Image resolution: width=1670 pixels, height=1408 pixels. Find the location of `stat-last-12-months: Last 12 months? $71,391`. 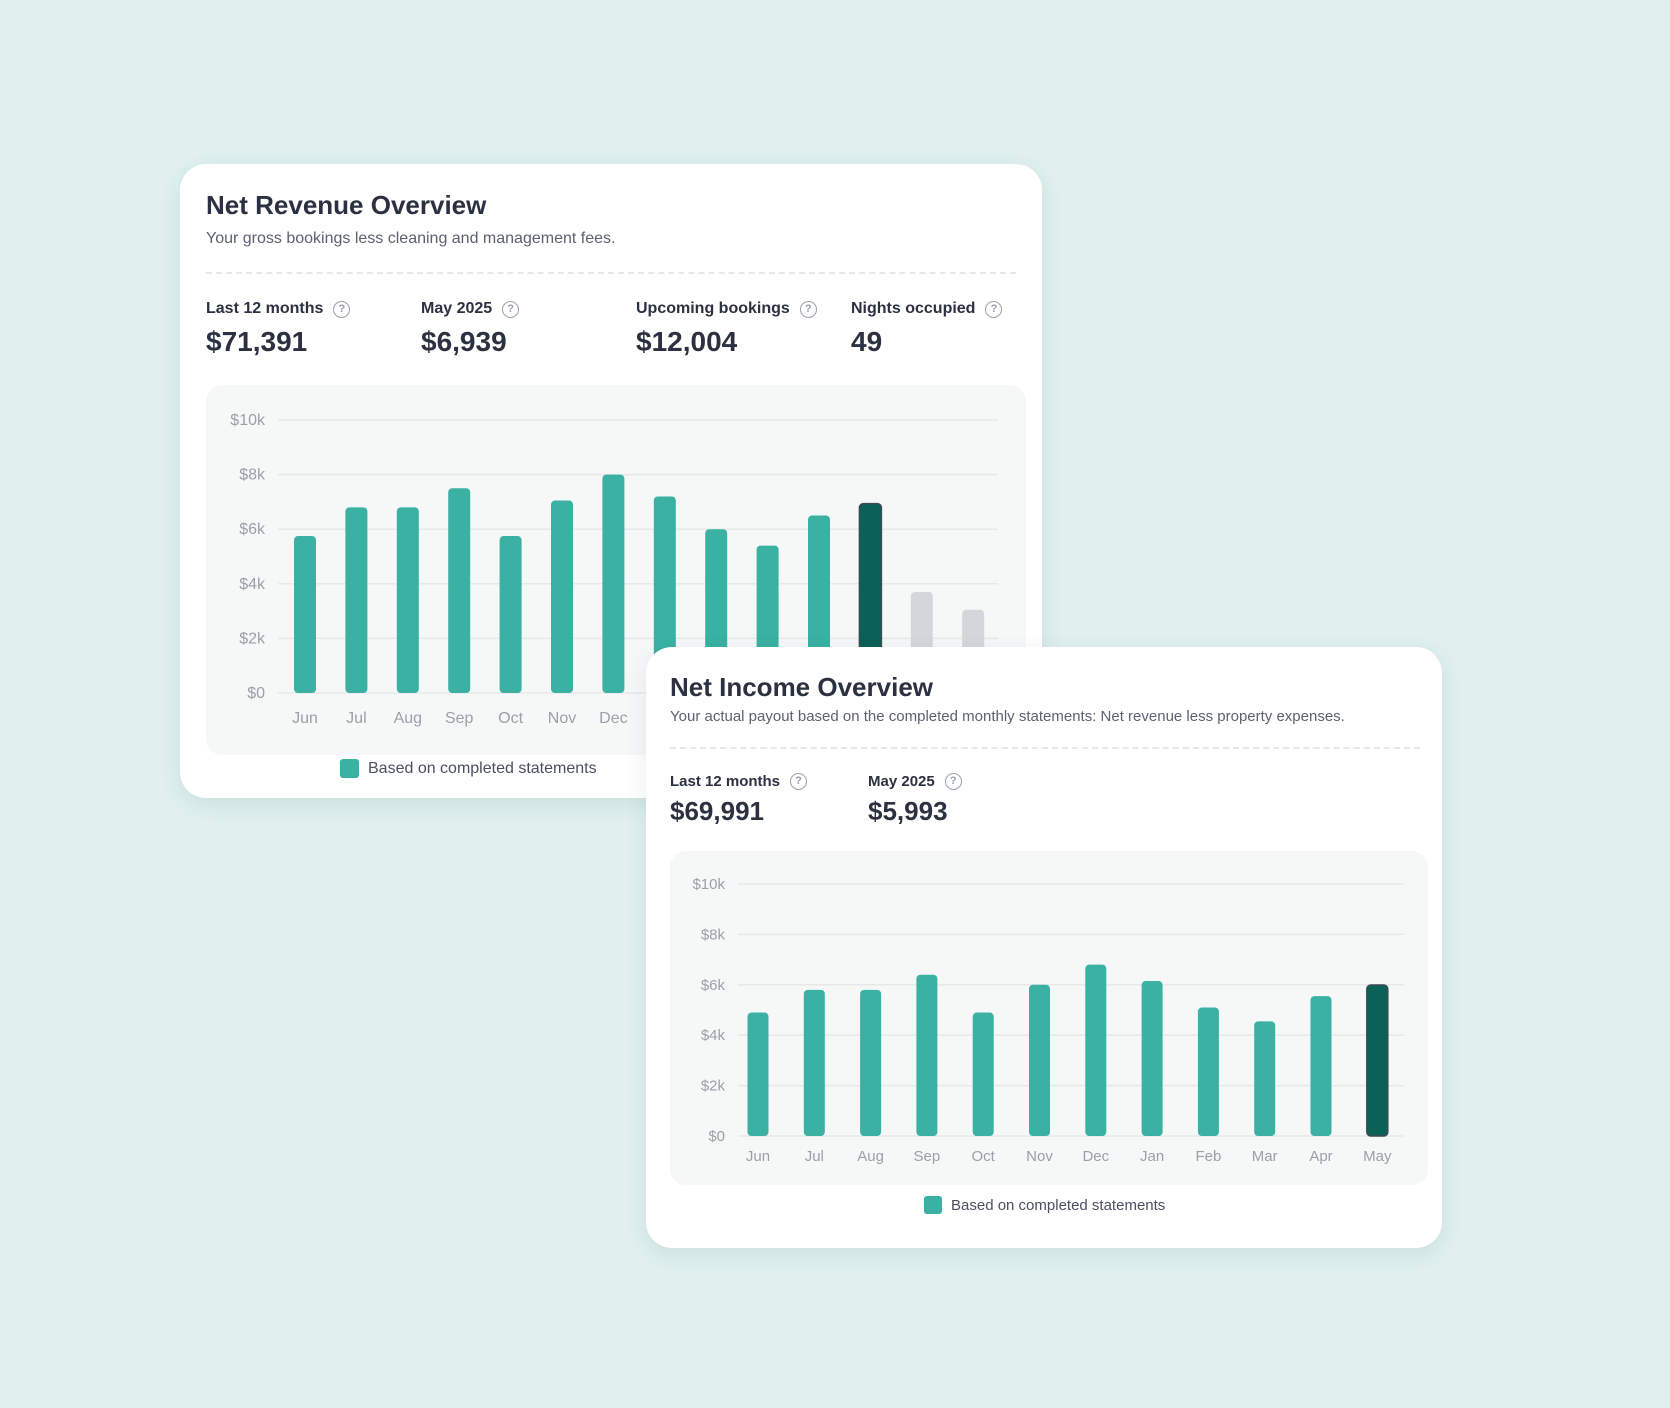

stat-last-12-months: Last 12 months? $71,391 is located at coordinates (278, 329).